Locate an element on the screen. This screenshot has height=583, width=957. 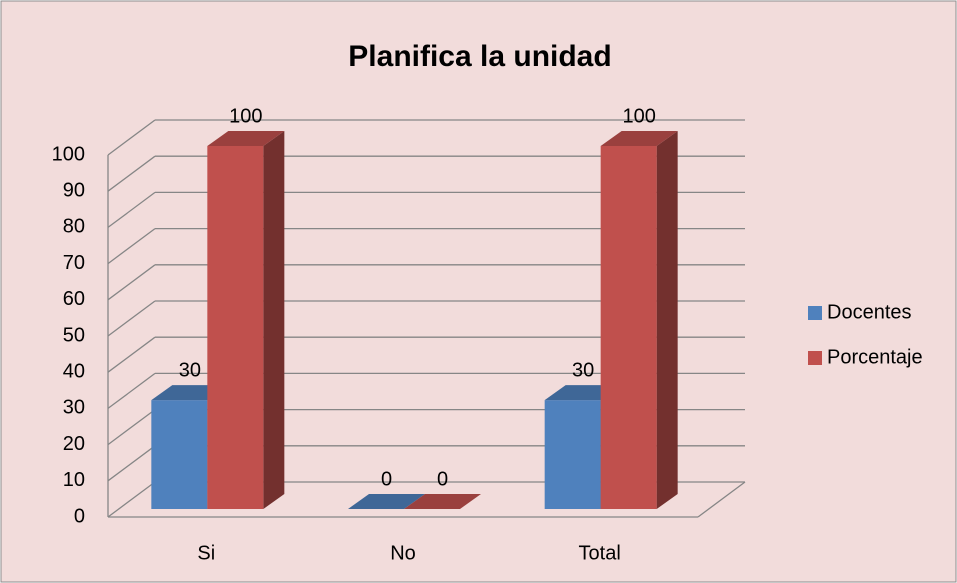
y-tick-label: 60 is located at coordinates (74, 299).